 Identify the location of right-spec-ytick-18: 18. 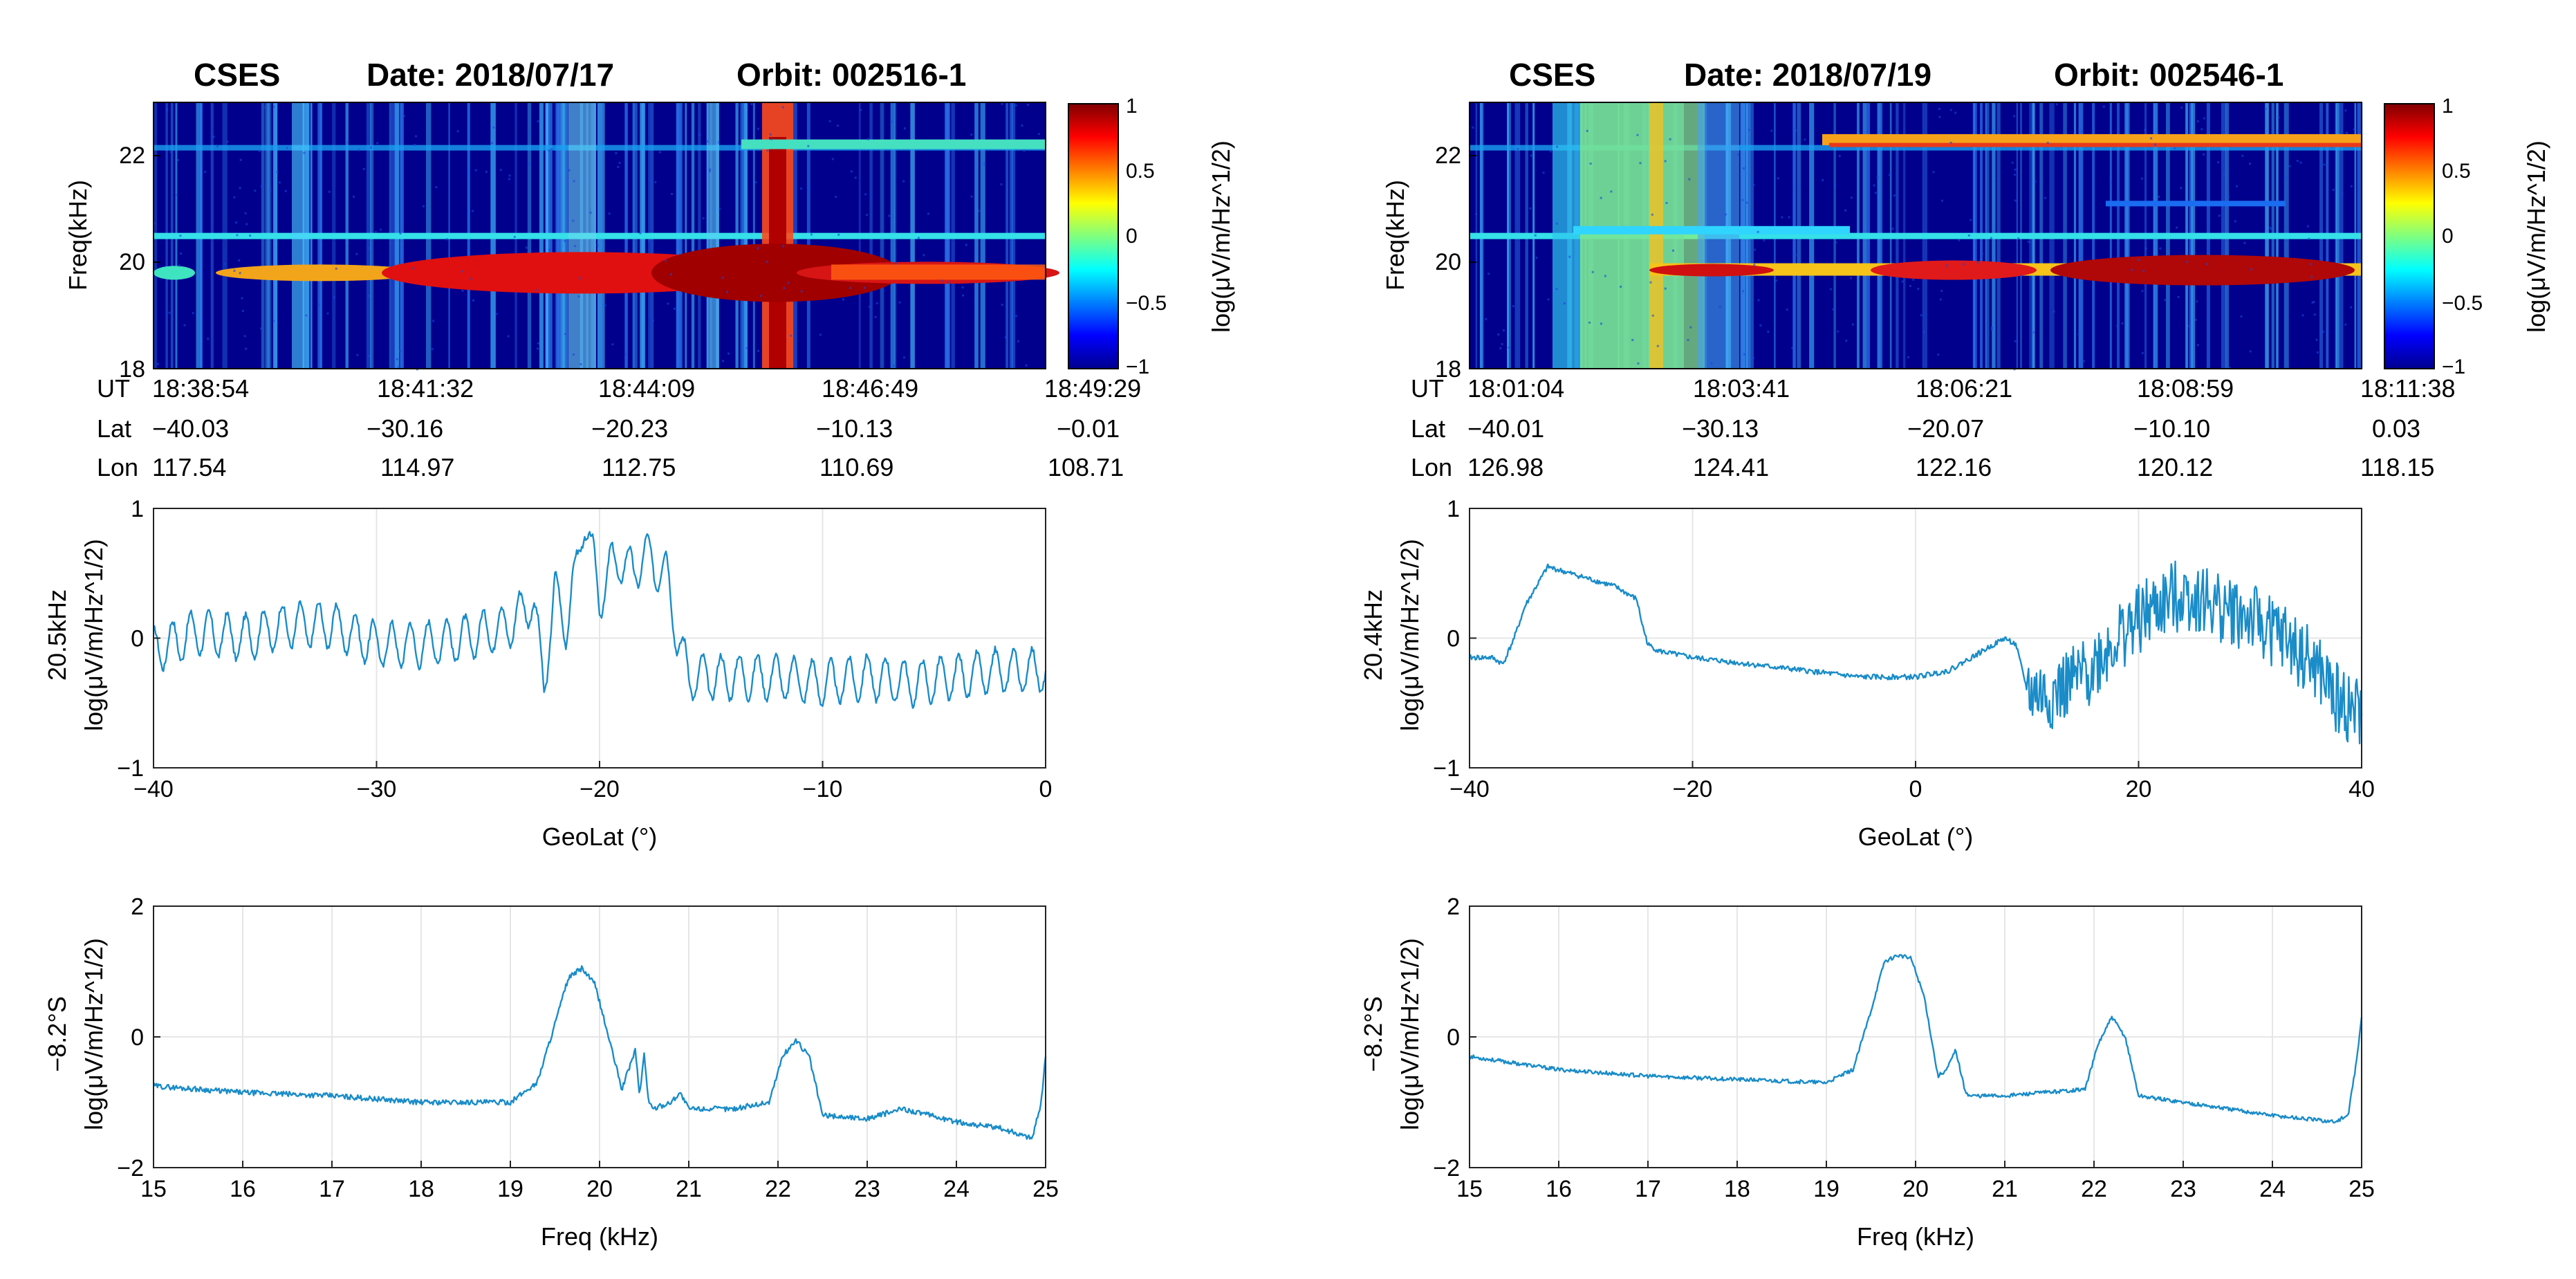
(1448, 369).